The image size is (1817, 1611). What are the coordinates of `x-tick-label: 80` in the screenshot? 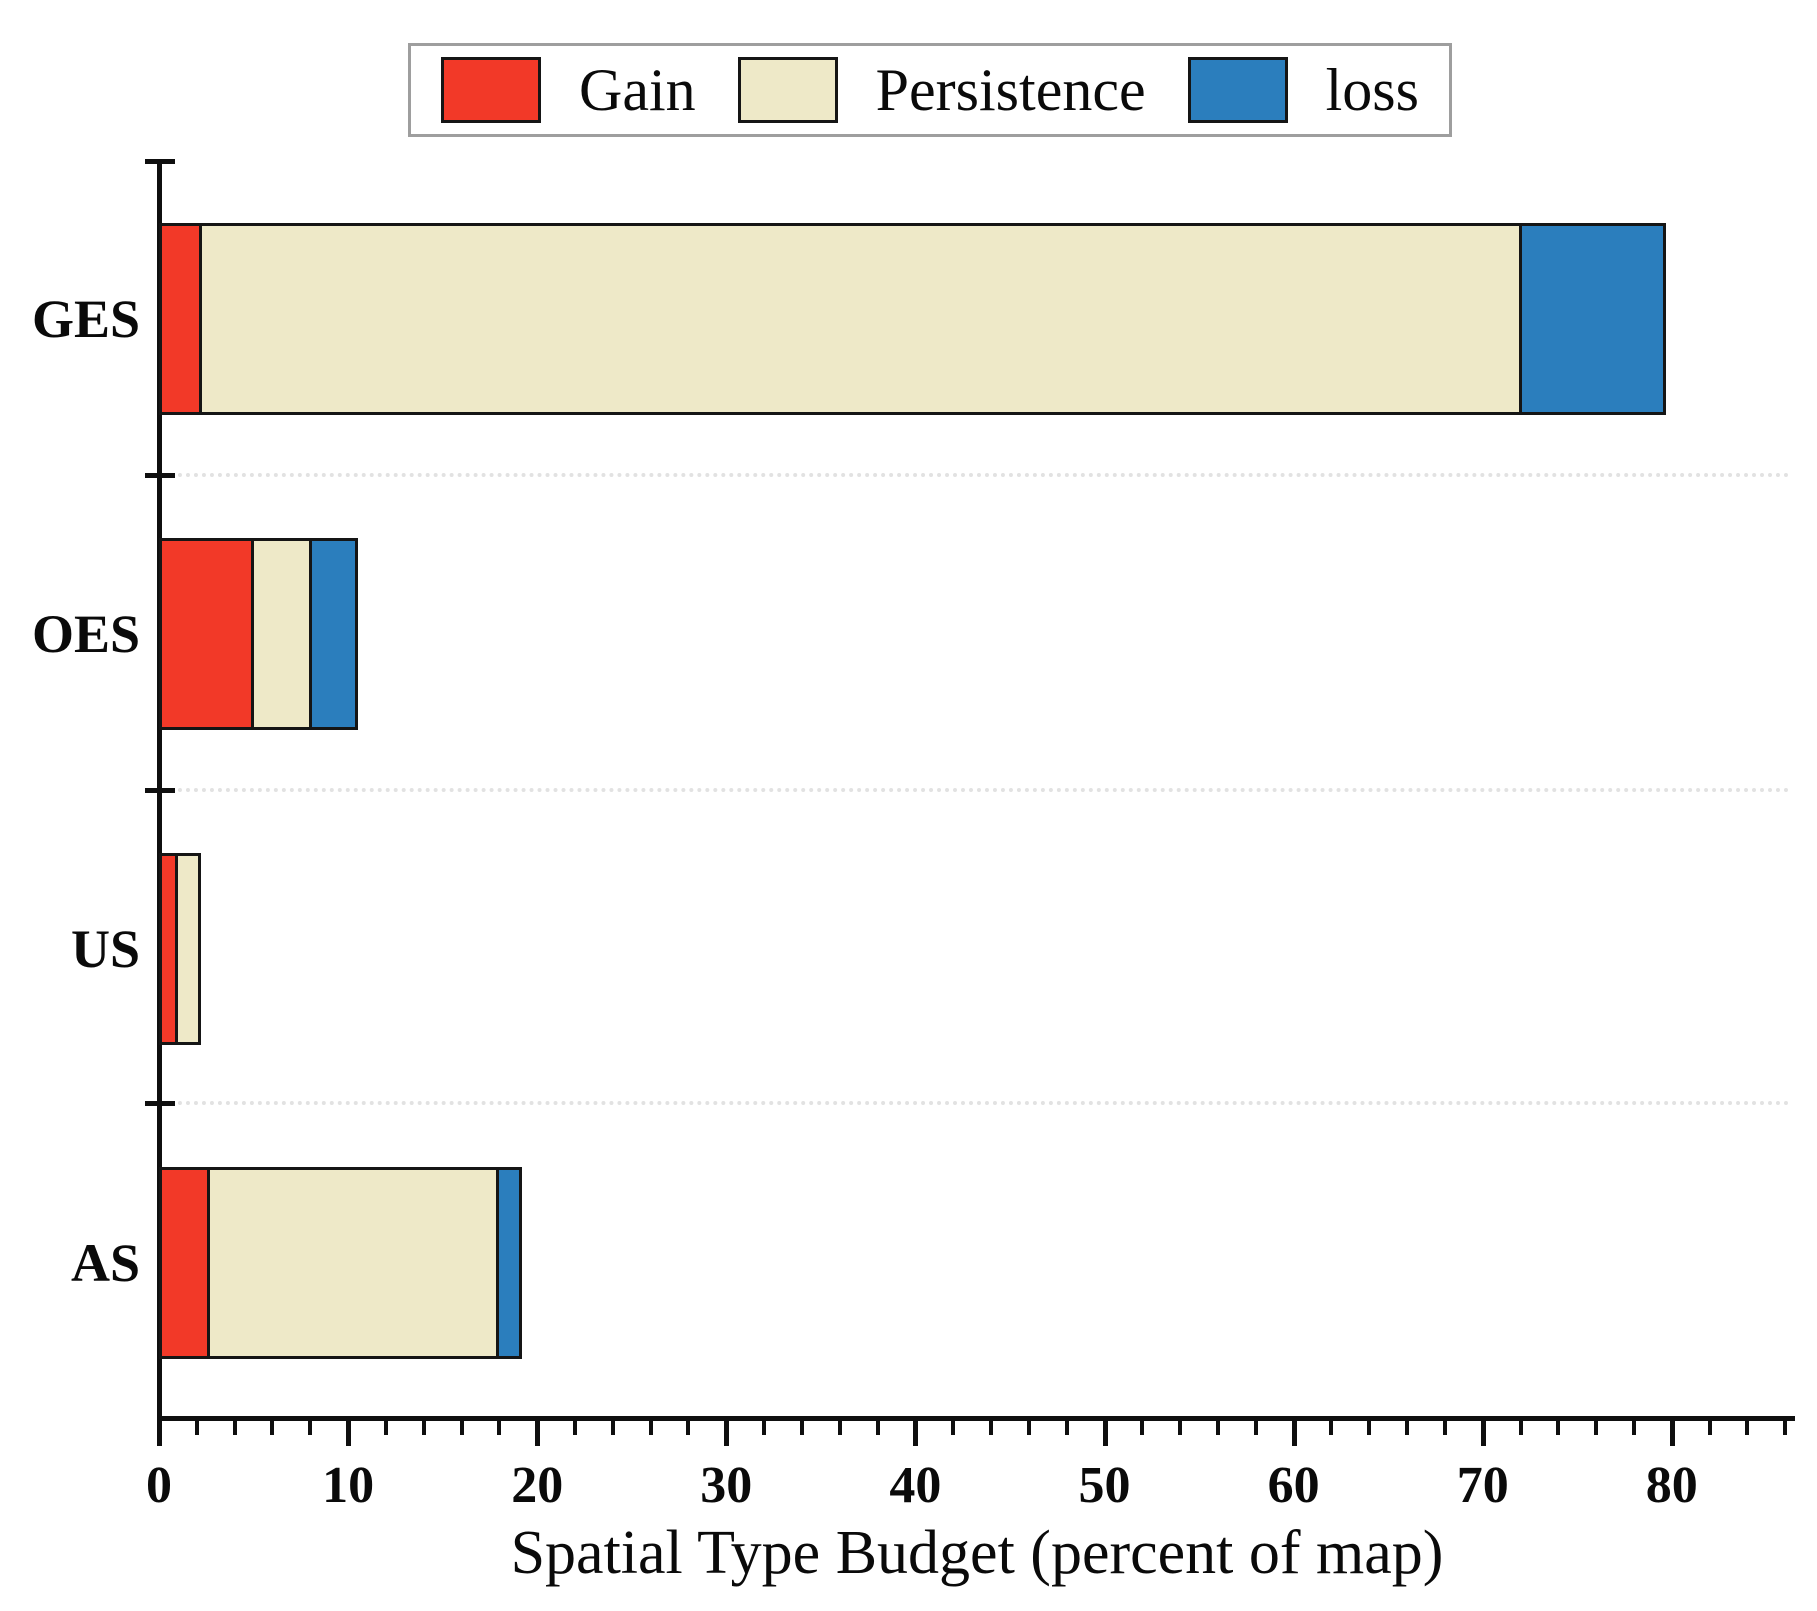 It's located at (1671, 1485).